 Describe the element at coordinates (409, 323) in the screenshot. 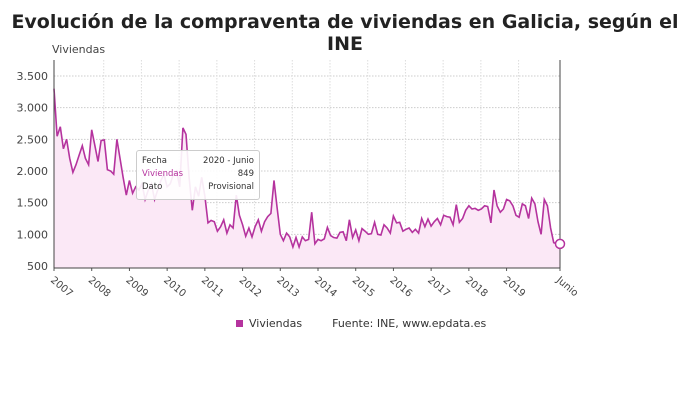

I see `source-text: Fuente: INE, www.epdata.es` at that location.